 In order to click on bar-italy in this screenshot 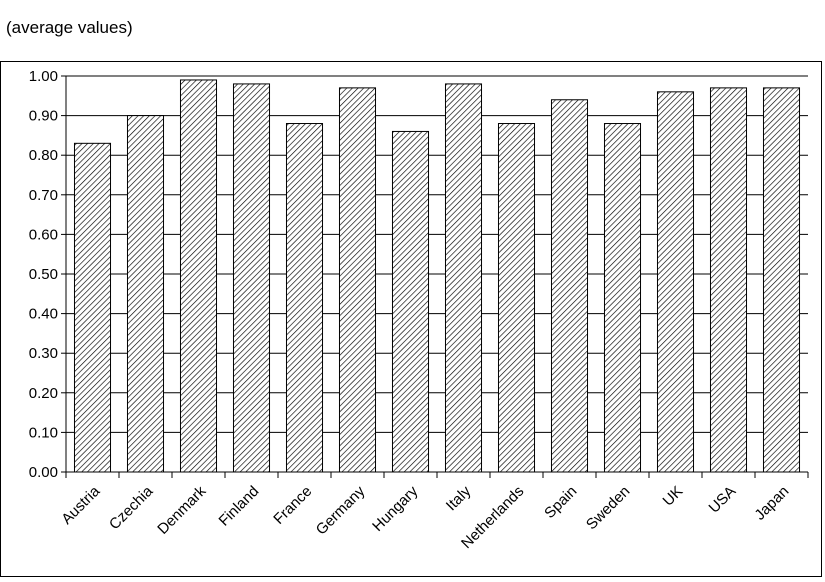, I will do `click(463, 278)`.